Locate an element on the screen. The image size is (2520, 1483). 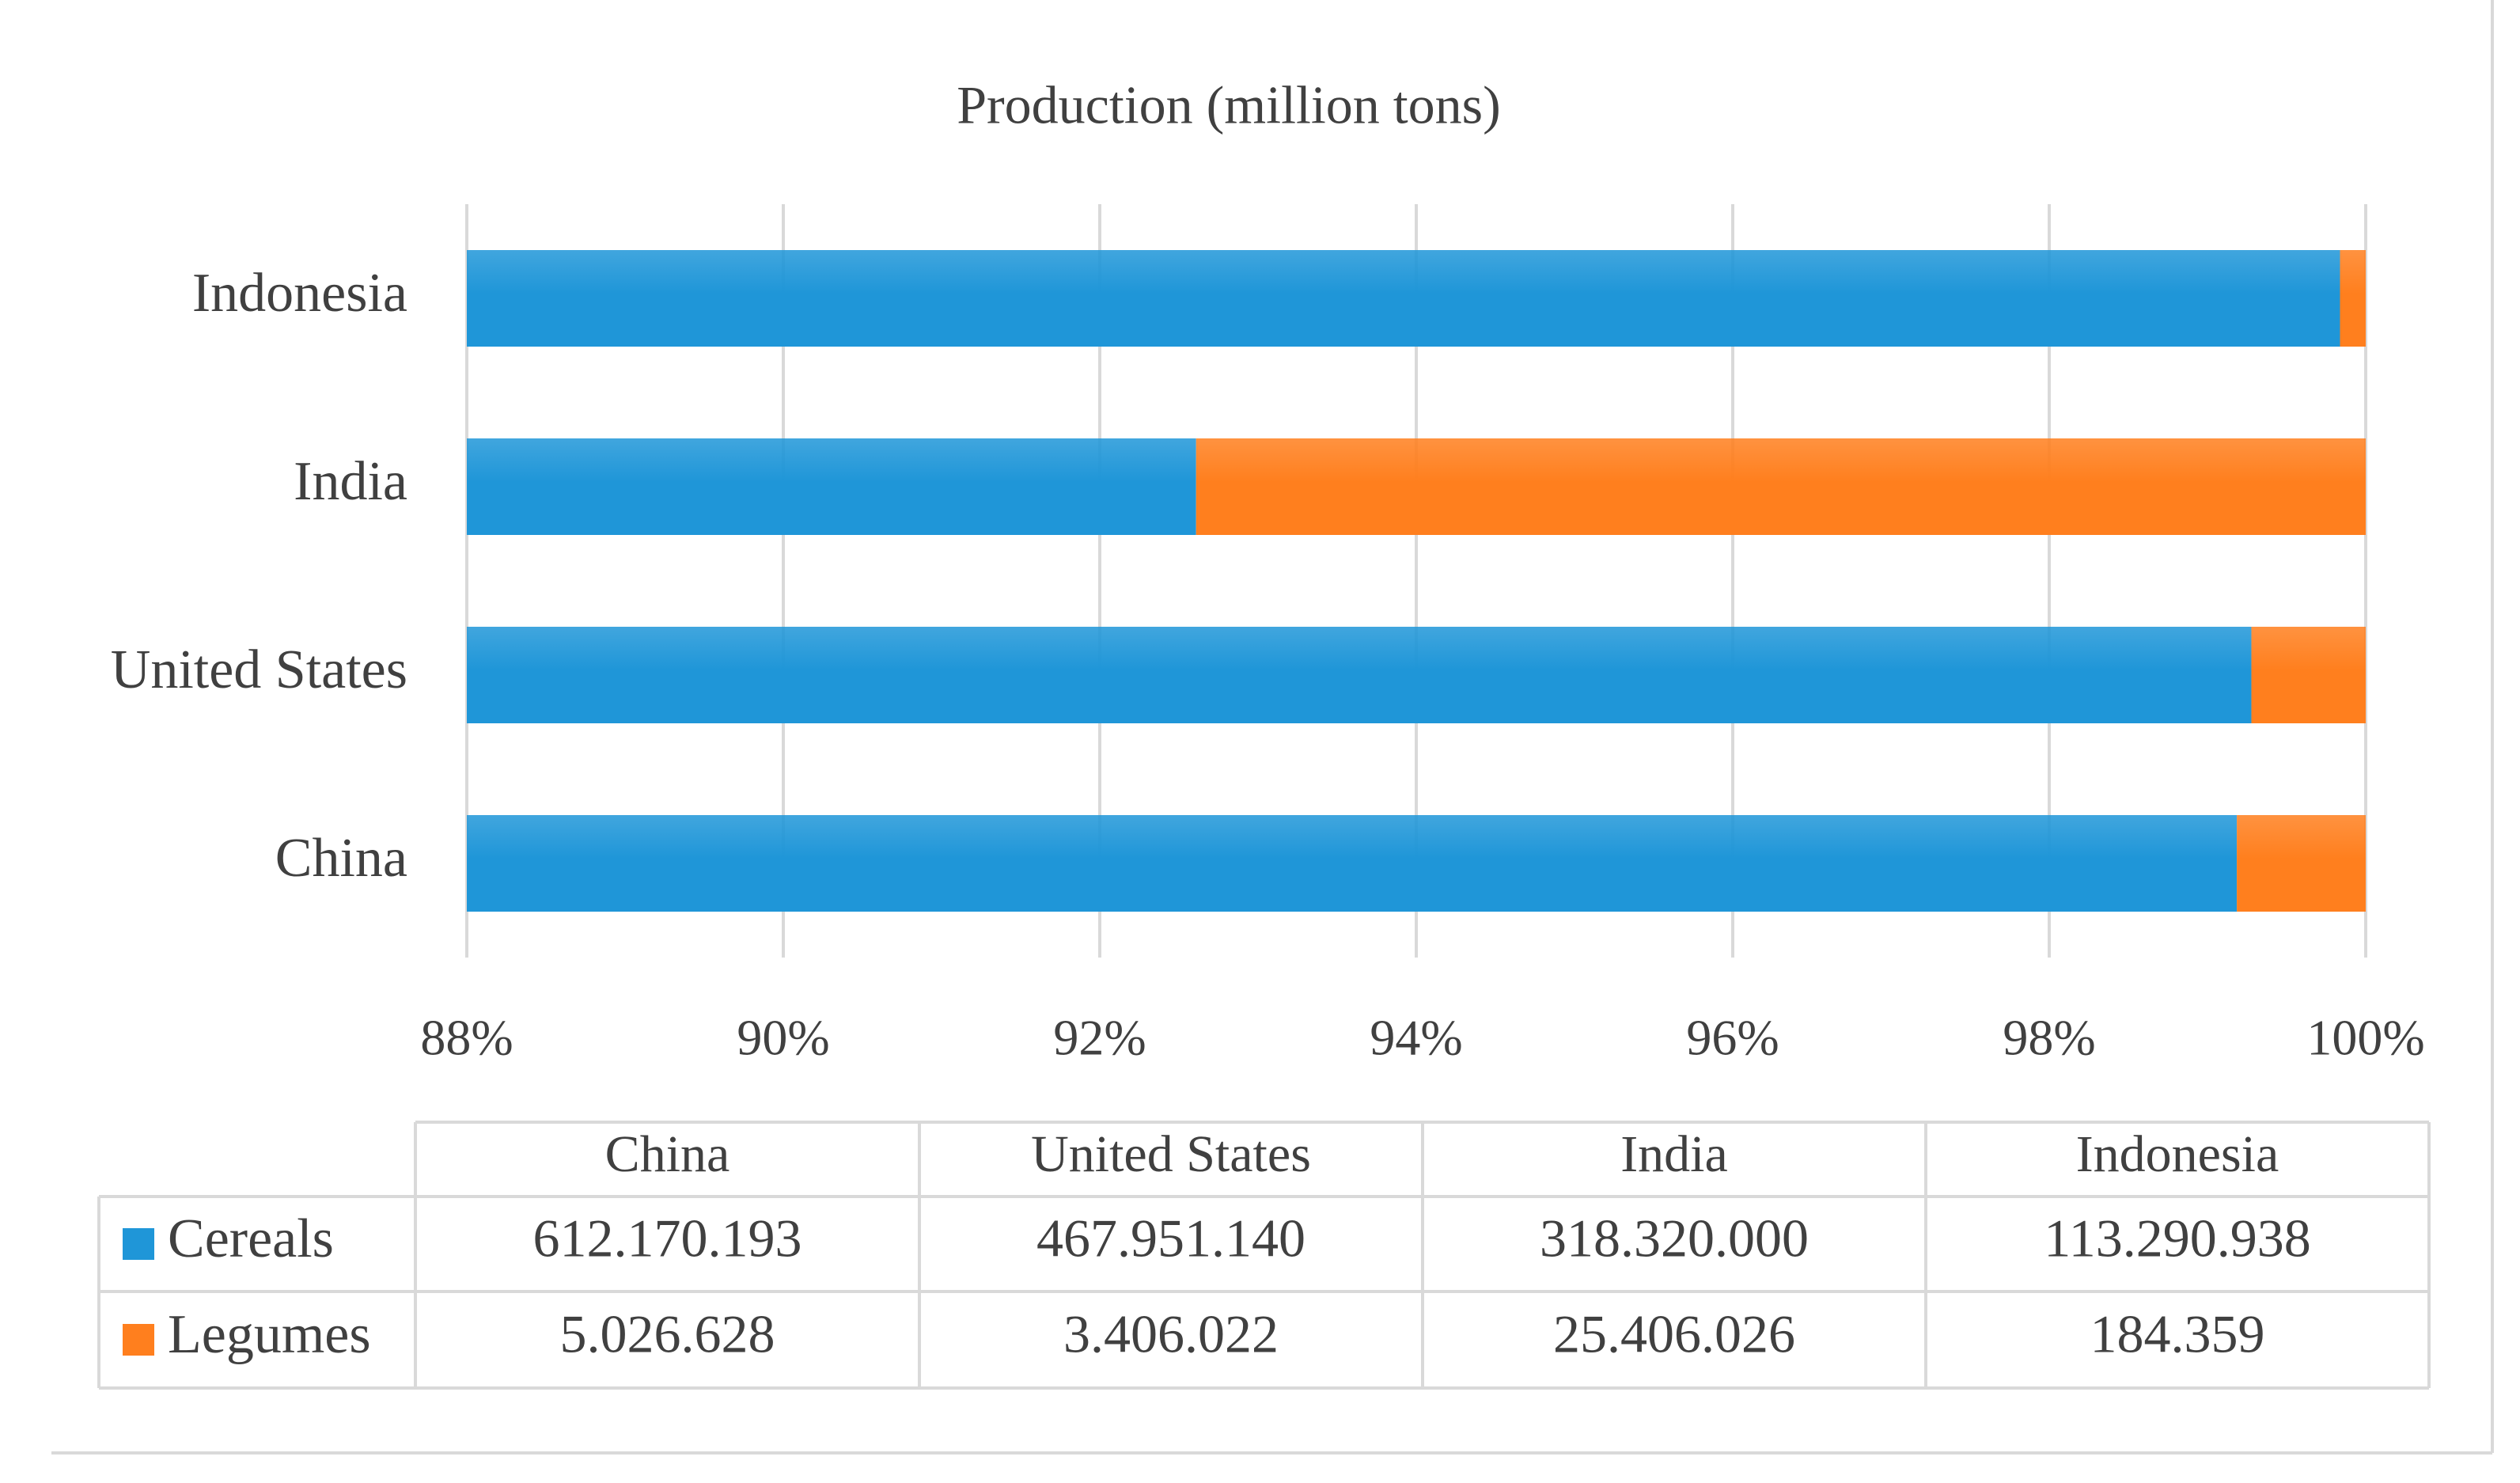
x-tick-label: 98% is located at coordinates (2049, 1038).